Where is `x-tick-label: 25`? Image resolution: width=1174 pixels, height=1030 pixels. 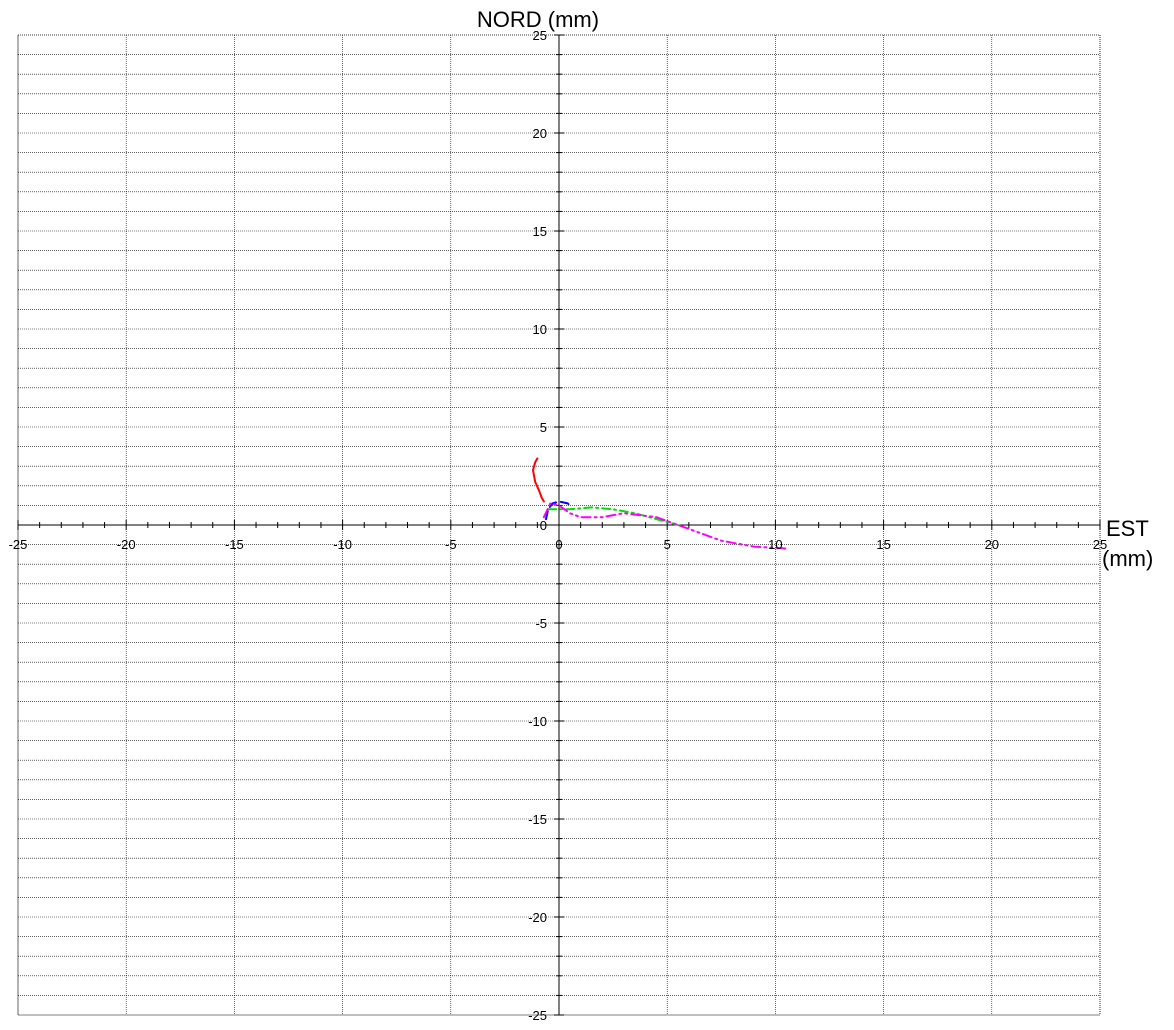
x-tick-label: 25 is located at coordinates (1100, 544).